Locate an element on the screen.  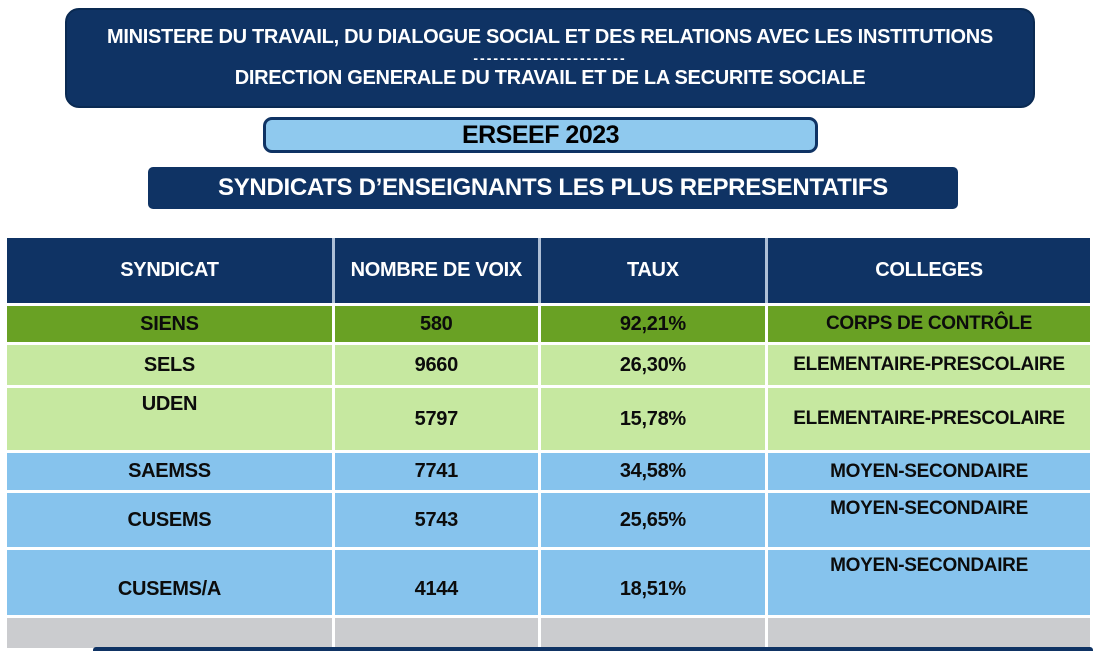
cell-taux: 92,21% is located at coordinates (651, 324).